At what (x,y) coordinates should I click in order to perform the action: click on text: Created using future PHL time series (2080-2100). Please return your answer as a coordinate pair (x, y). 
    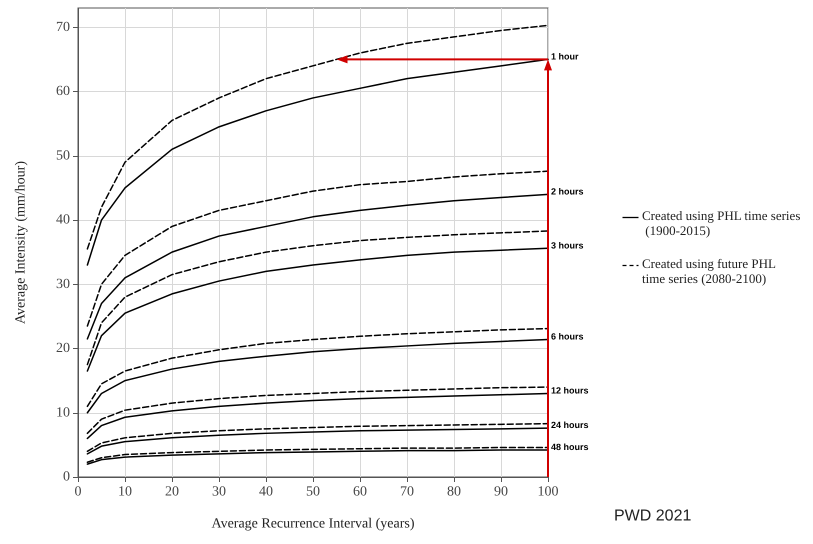
    Looking at the image, I should click on (710, 271).